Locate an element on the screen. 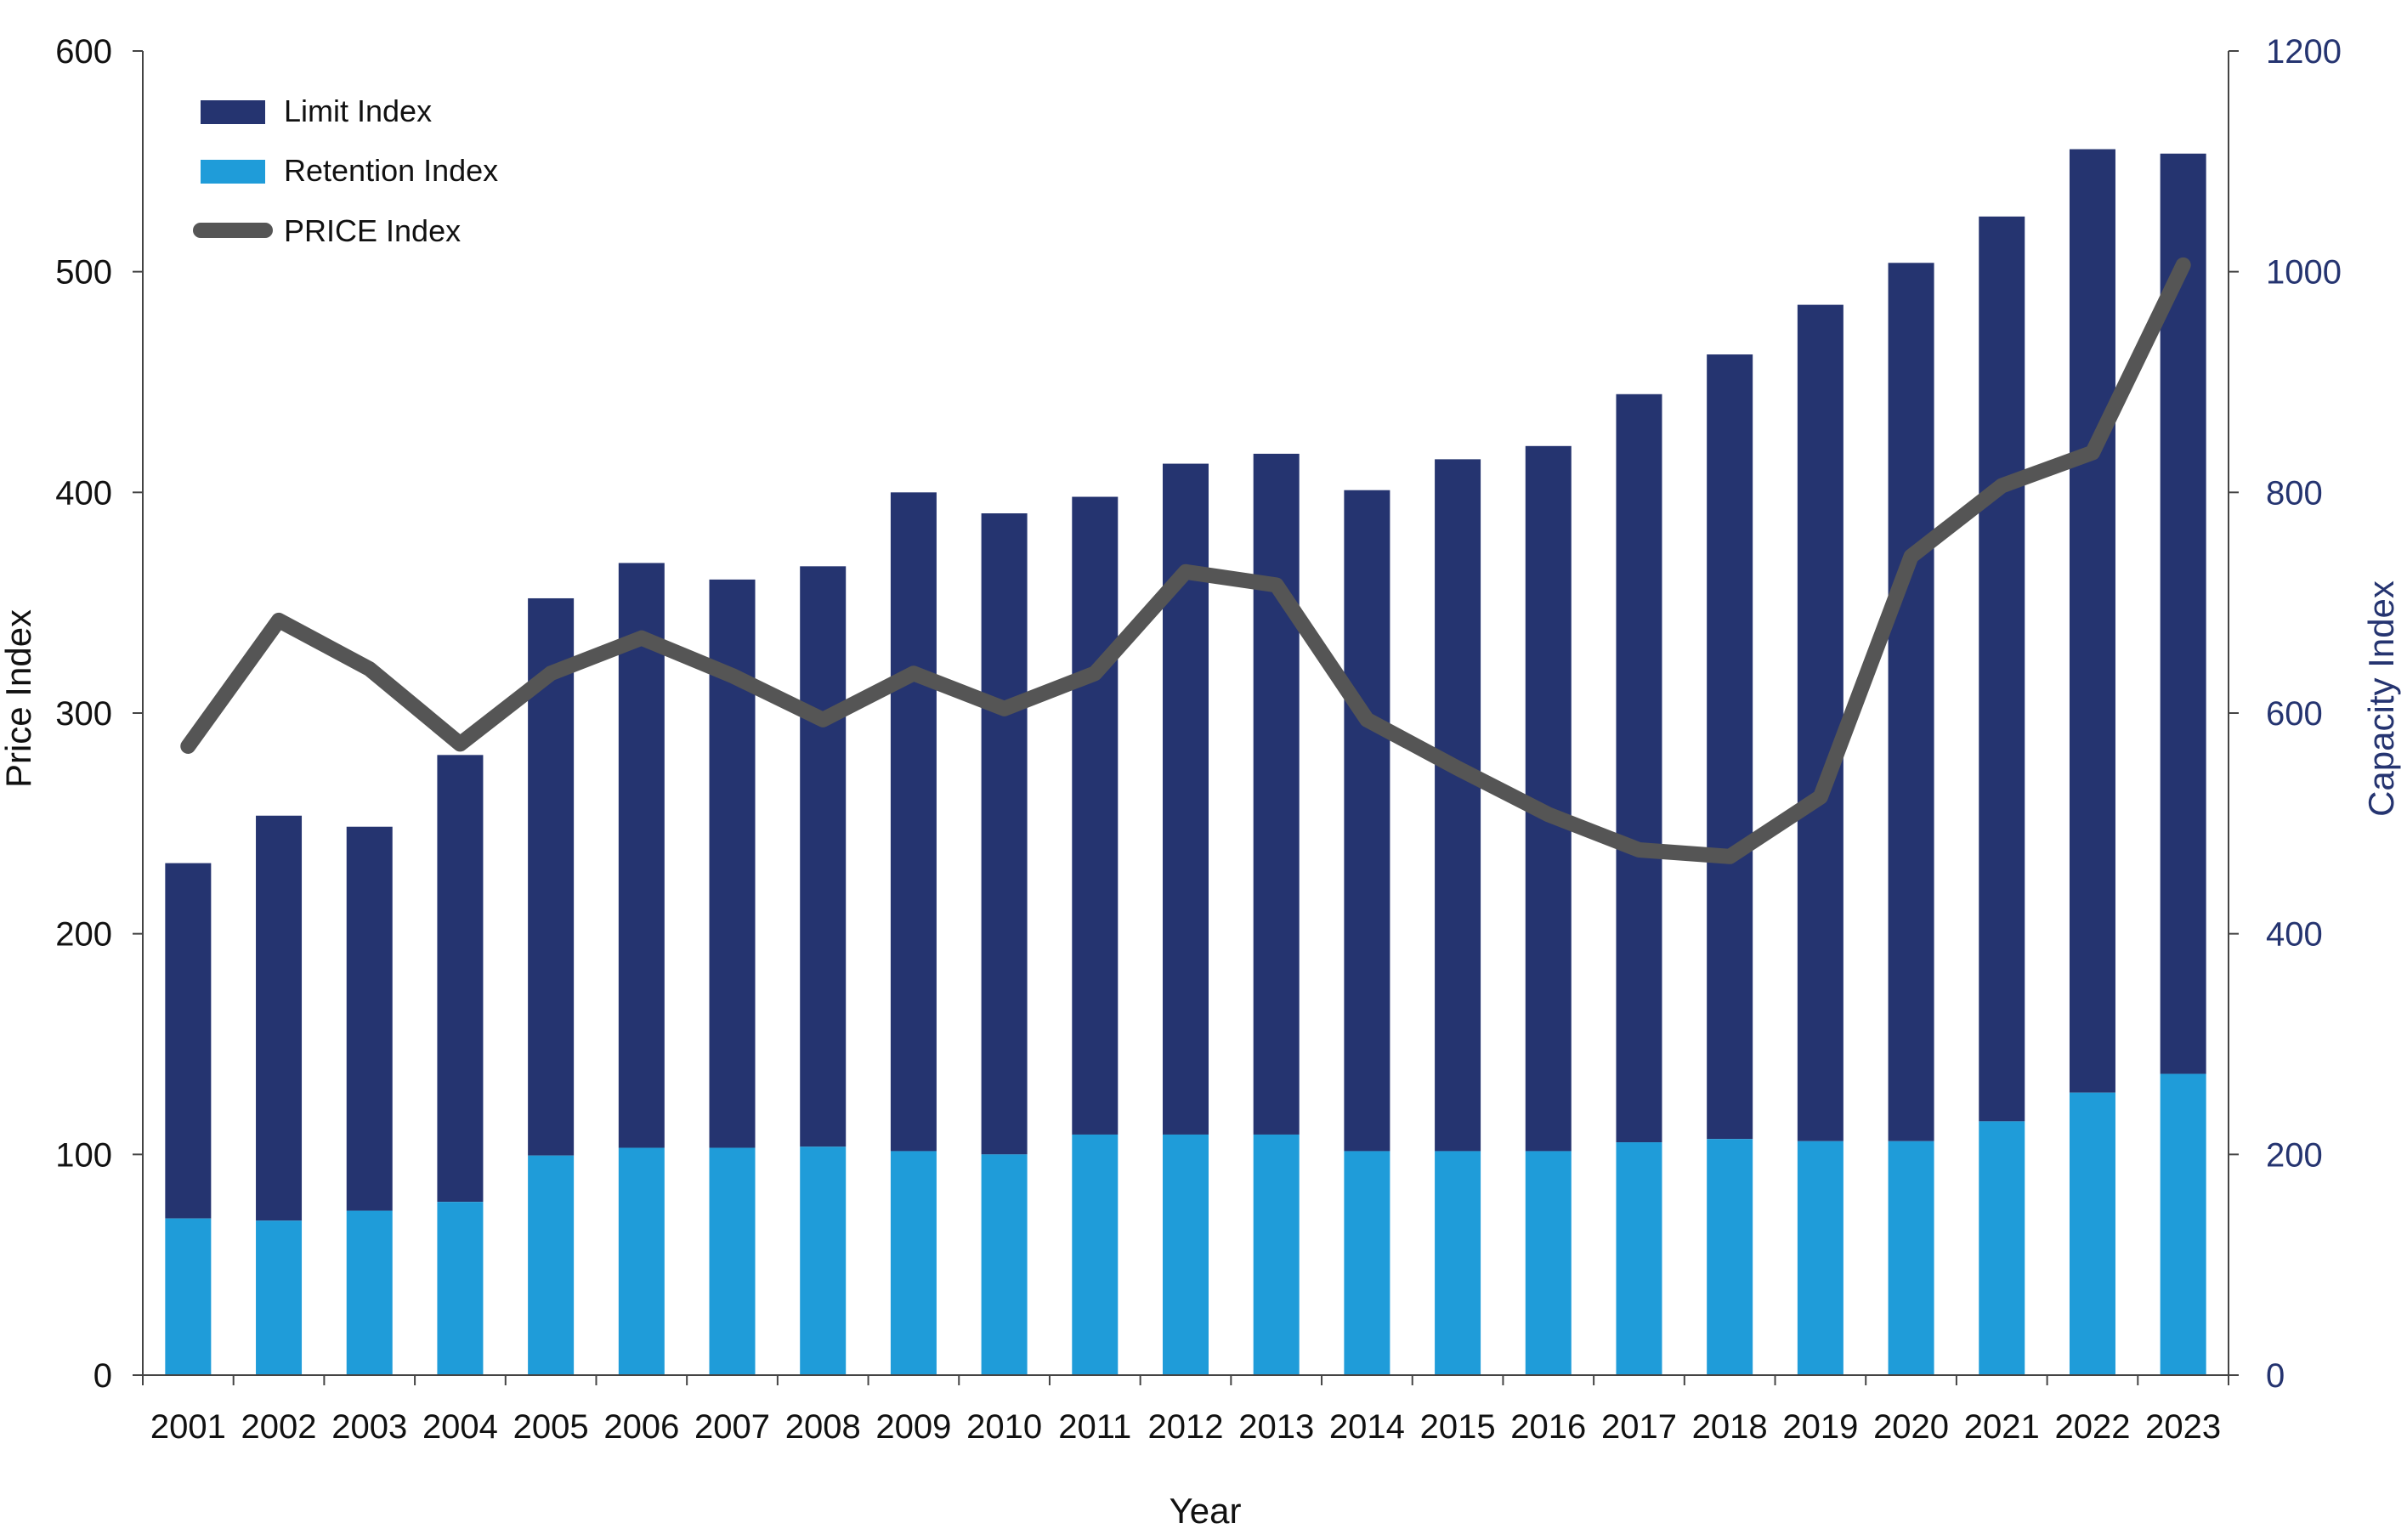 This screenshot has width=2407, height=1540. x-tick-label-2011: 2011 is located at coordinates (1094, 1427).